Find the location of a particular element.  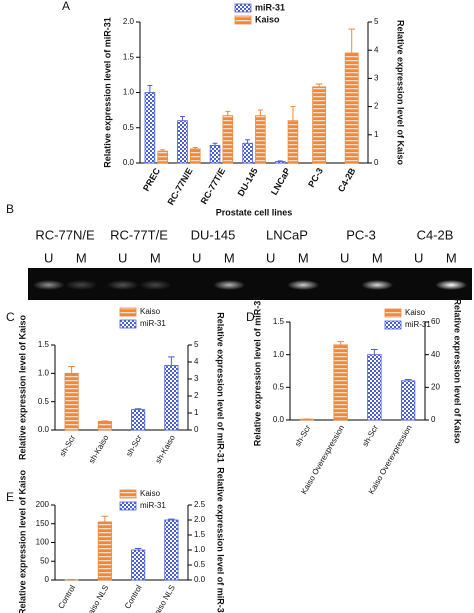

y2-tick-label: 0.0 is located at coordinates (200, 579).